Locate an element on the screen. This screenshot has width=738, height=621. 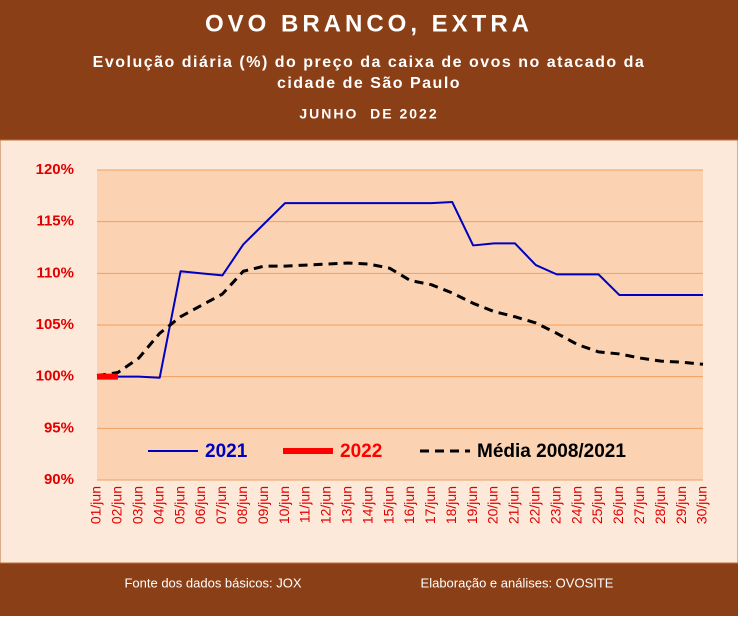
legend-label: Média 2008/2021 is located at coordinates (551, 451).